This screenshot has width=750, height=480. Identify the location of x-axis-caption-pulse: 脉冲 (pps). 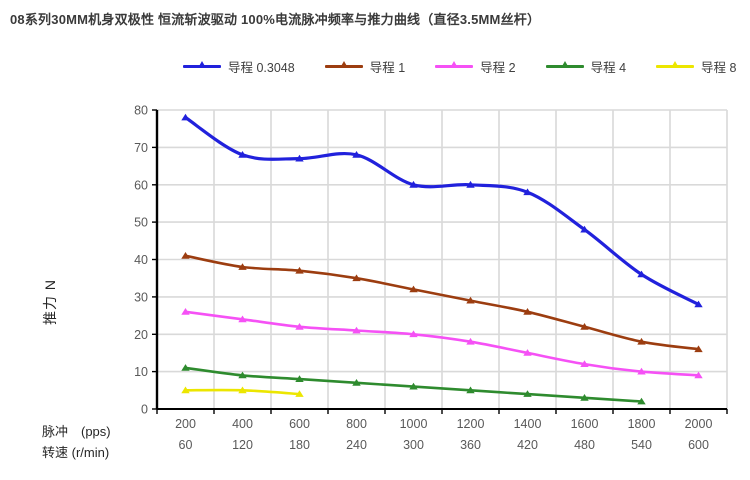
(76, 431).